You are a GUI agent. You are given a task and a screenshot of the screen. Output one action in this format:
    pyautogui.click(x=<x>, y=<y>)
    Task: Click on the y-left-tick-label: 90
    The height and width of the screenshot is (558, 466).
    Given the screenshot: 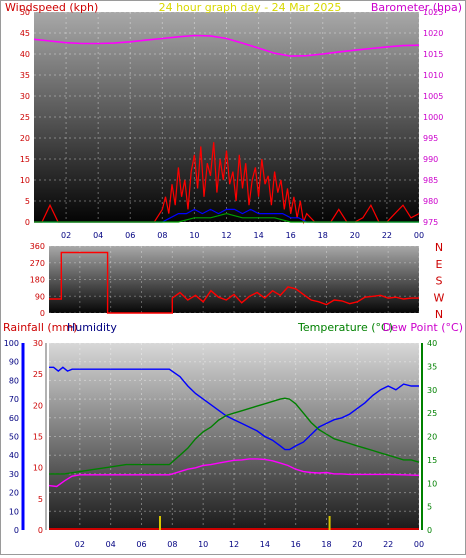 What is the action you would take?
    pyautogui.click(x=40, y=296)
    